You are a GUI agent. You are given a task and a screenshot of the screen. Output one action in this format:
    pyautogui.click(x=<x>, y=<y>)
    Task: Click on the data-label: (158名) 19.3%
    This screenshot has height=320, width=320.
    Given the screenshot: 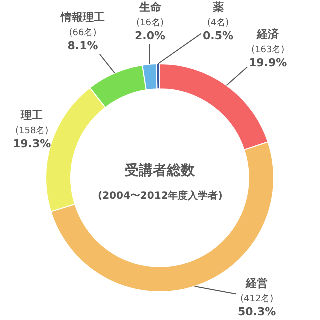 What is the action you would take?
    pyautogui.click(x=32, y=138)
    